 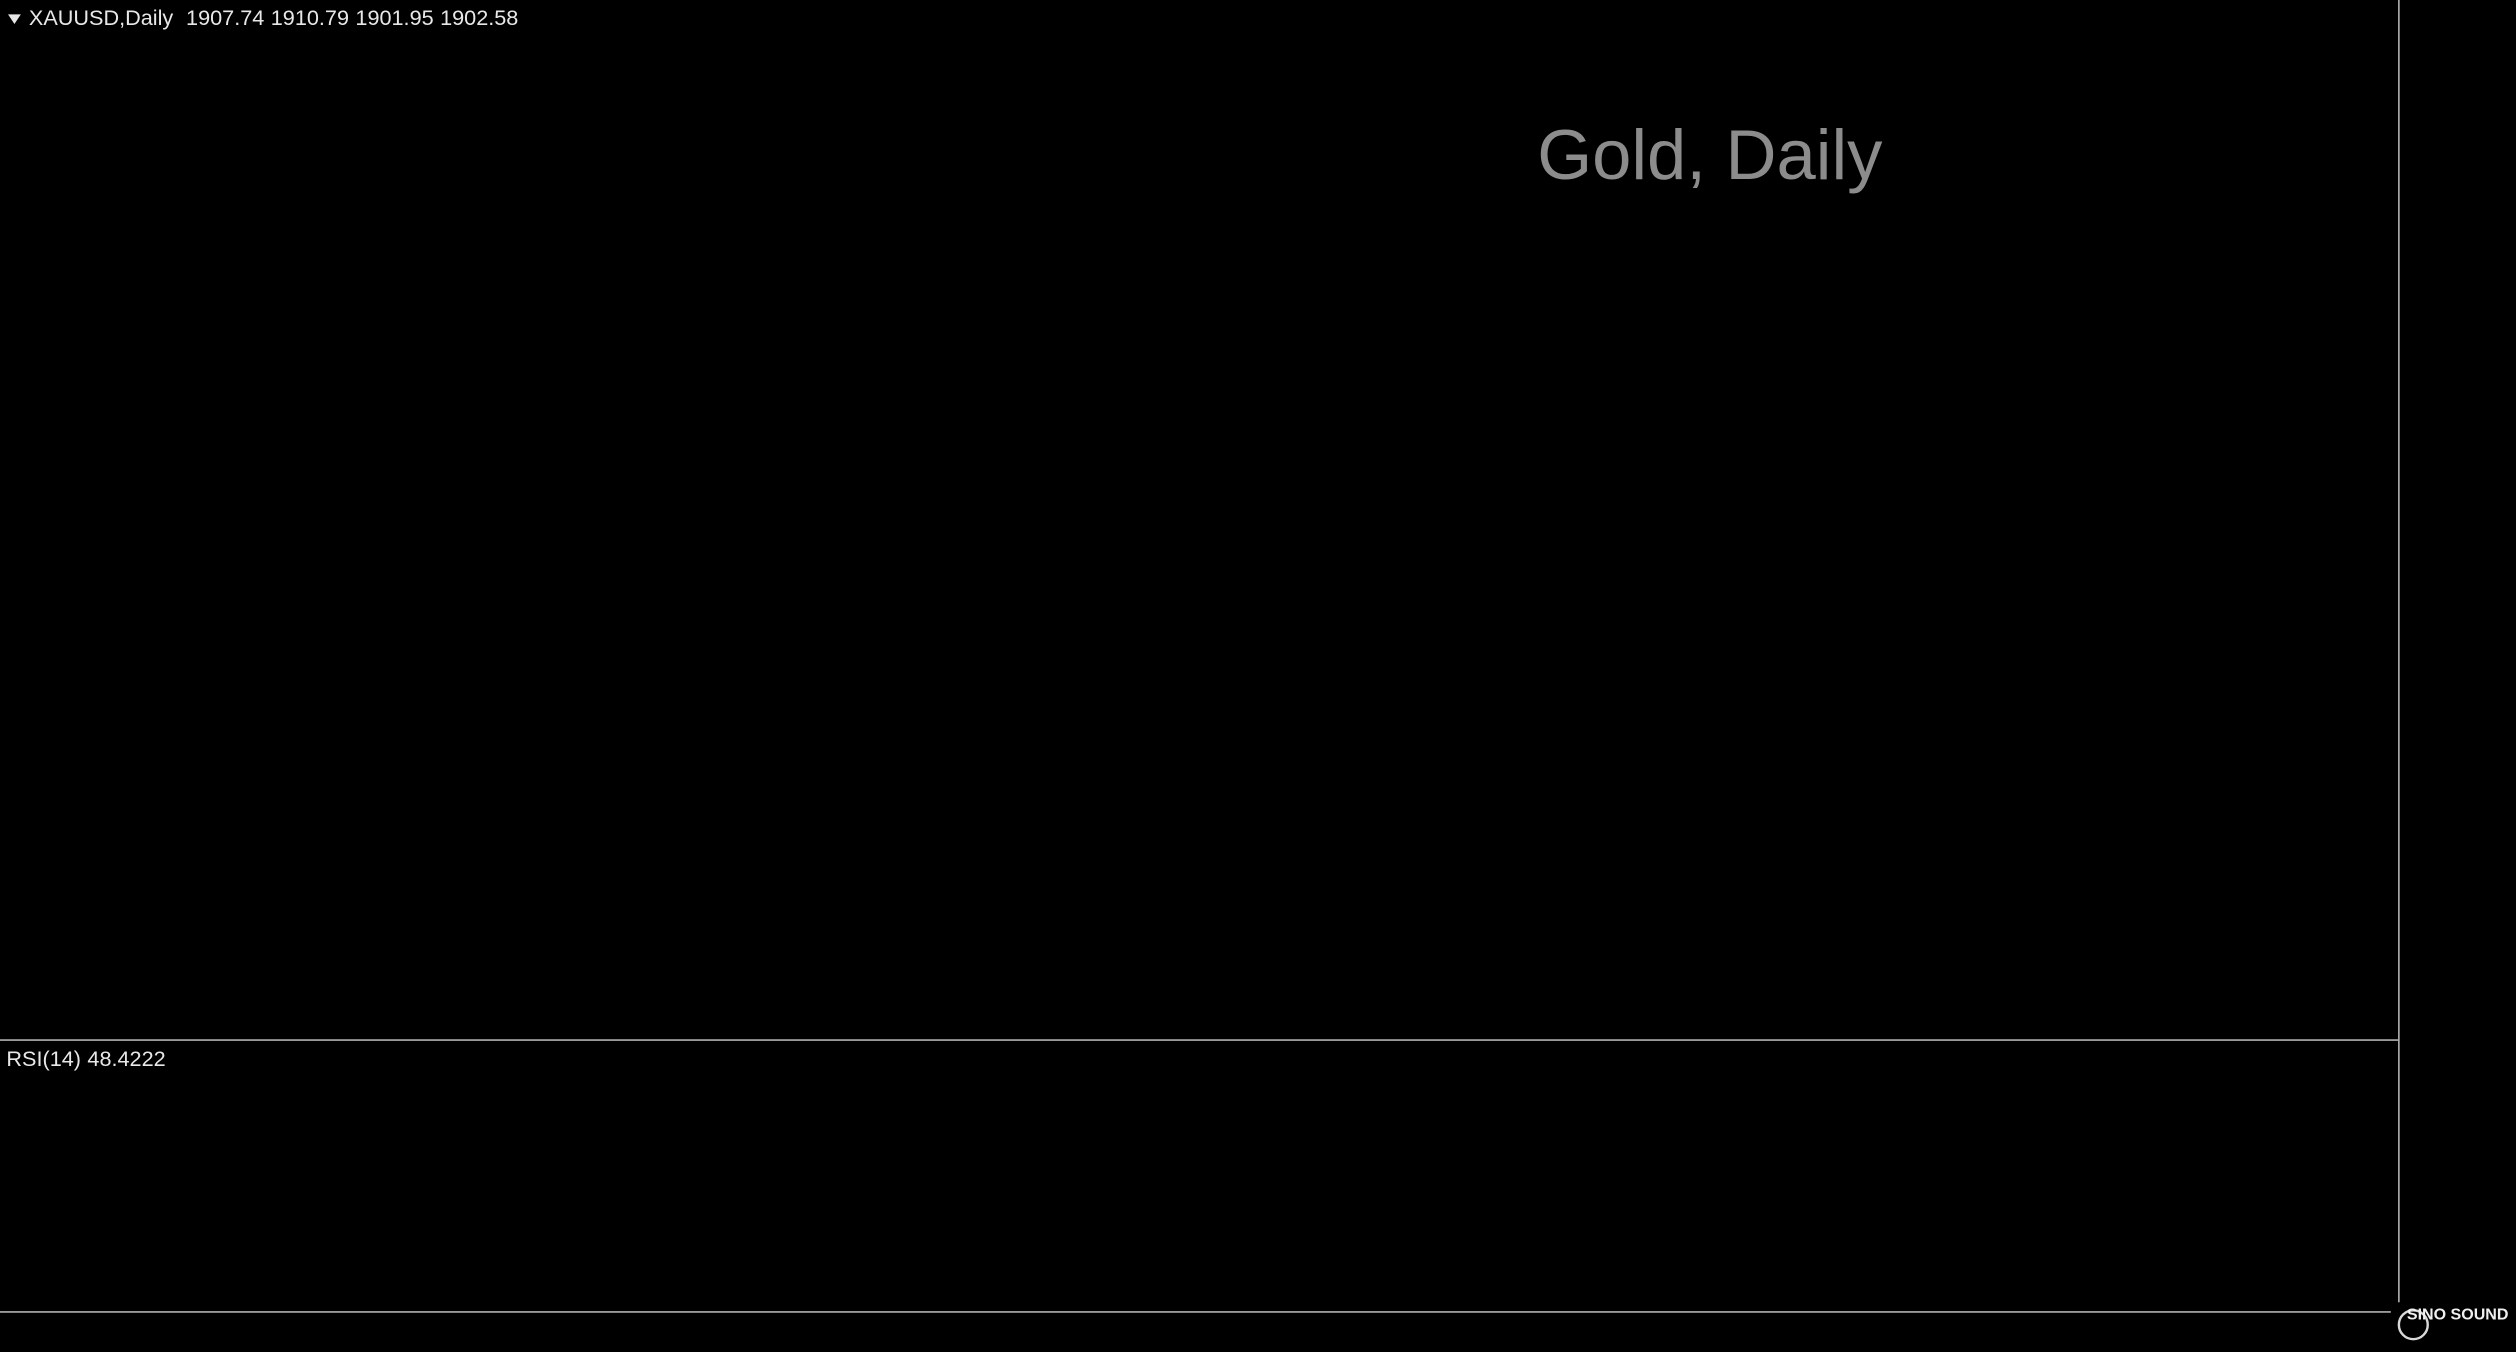 What do you see at coordinates (43, 1058) in the screenshot?
I see `rsi-title: RSI(14)` at bounding box center [43, 1058].